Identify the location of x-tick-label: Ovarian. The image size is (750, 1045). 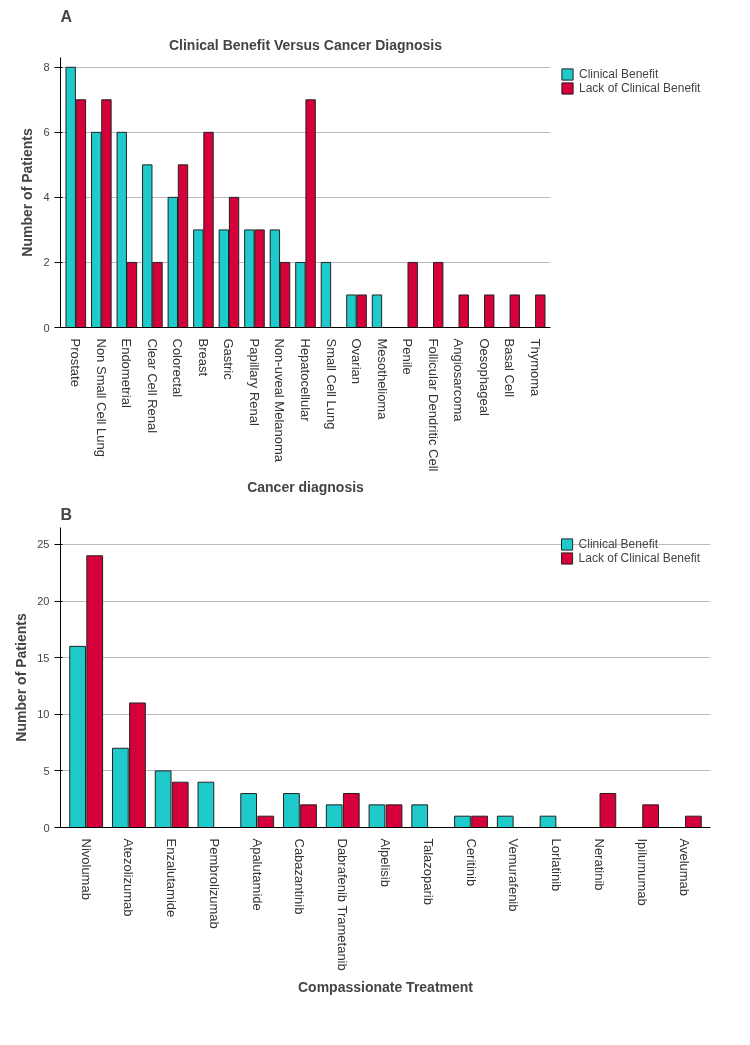
(357, 361).